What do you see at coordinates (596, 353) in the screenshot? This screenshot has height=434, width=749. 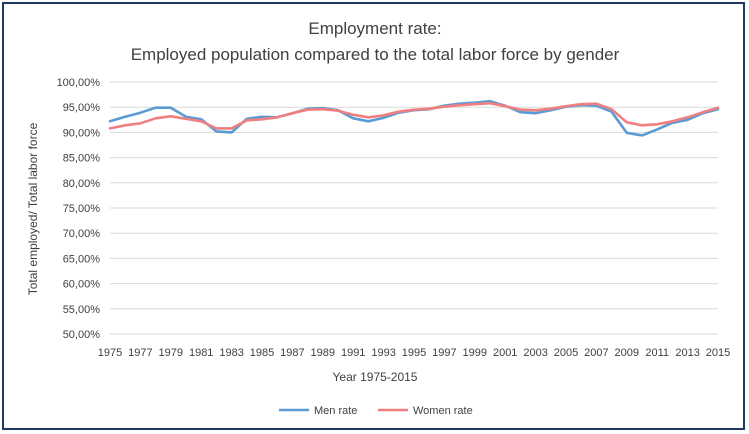 I see `x-tick-label: 2007` at bounding box center [596, 353].